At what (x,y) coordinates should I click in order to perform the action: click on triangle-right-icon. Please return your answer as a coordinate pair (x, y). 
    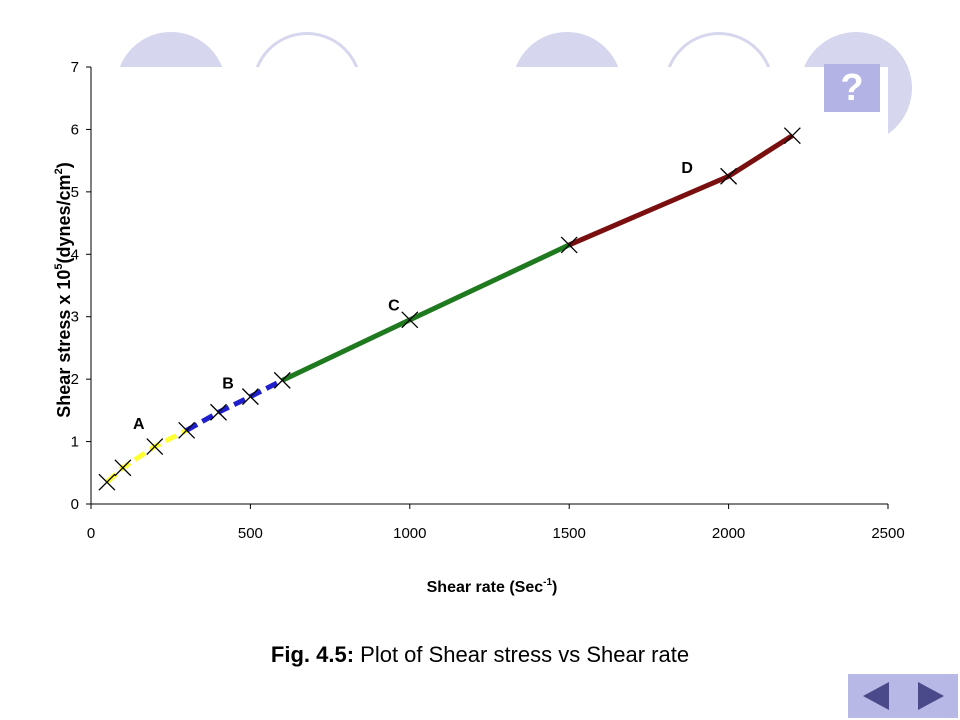
    Looking at the image, I should click on (930, 696).